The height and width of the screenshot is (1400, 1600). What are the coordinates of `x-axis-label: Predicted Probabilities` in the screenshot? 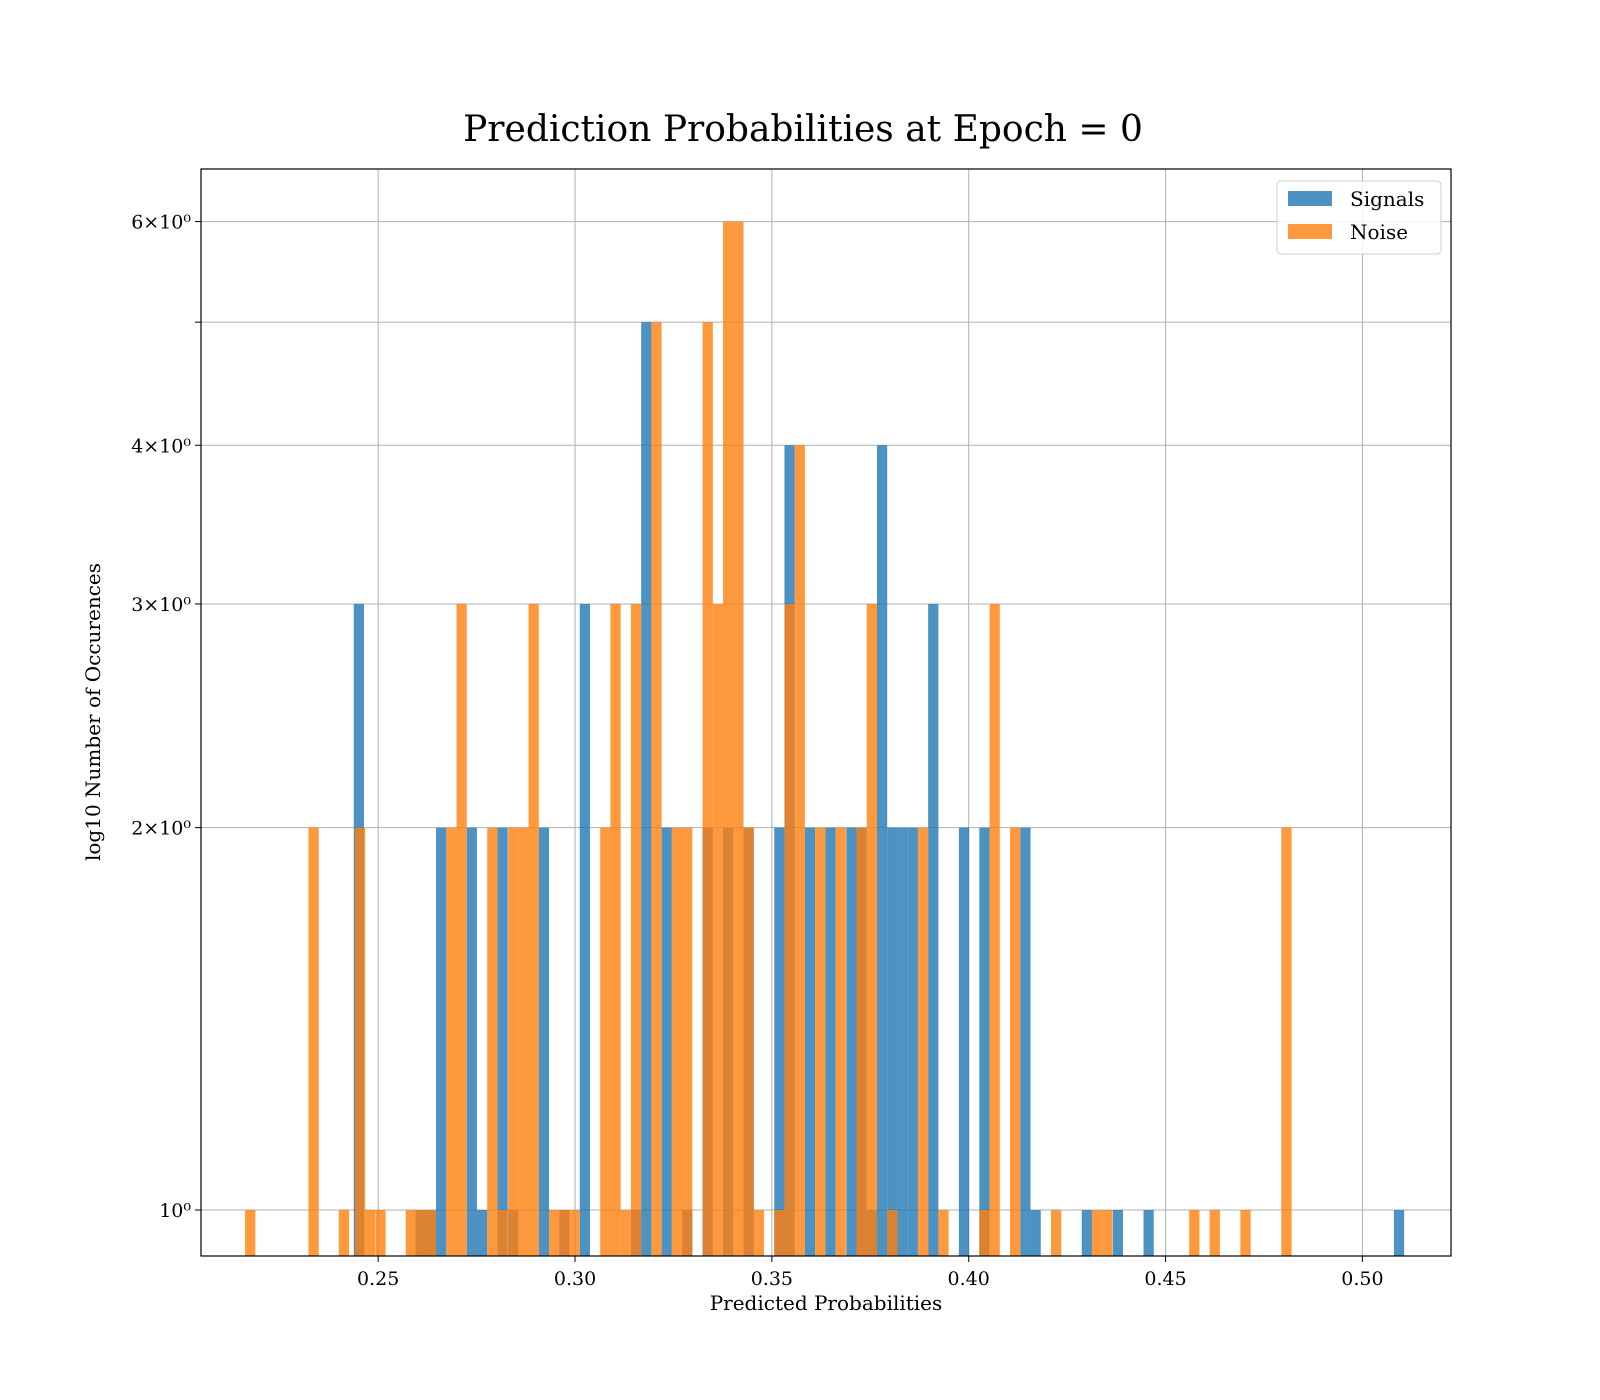 It's located at (826, 1303).